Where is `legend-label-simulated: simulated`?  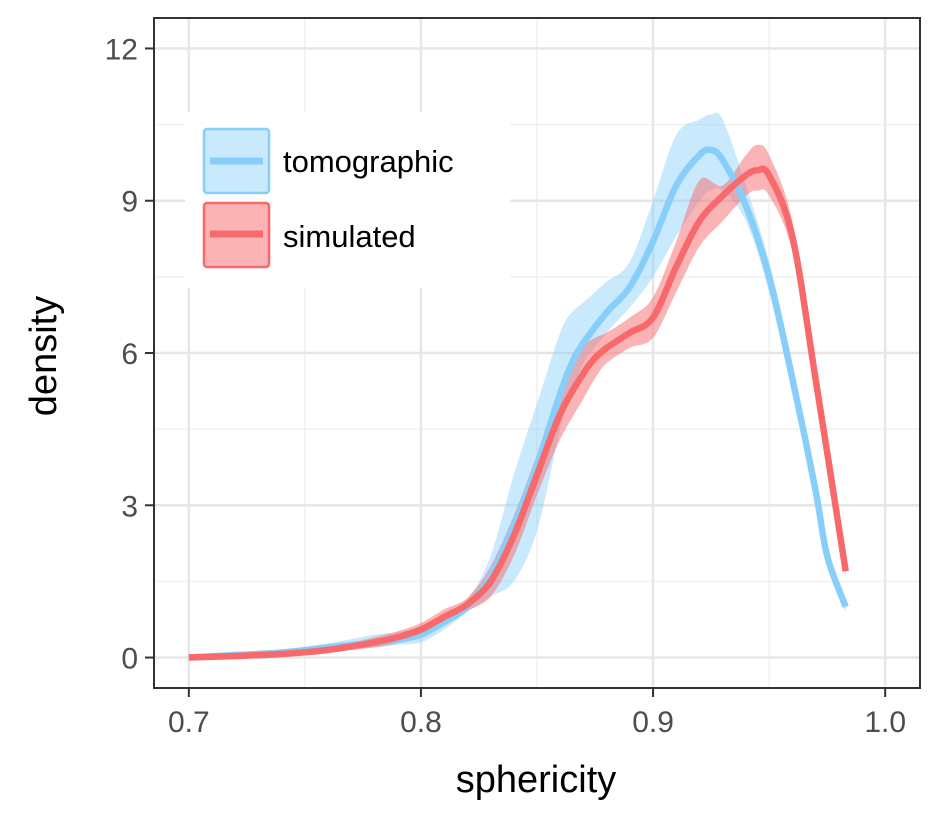
legend-label-simulated: simulated is located at coordinates (349, 236).